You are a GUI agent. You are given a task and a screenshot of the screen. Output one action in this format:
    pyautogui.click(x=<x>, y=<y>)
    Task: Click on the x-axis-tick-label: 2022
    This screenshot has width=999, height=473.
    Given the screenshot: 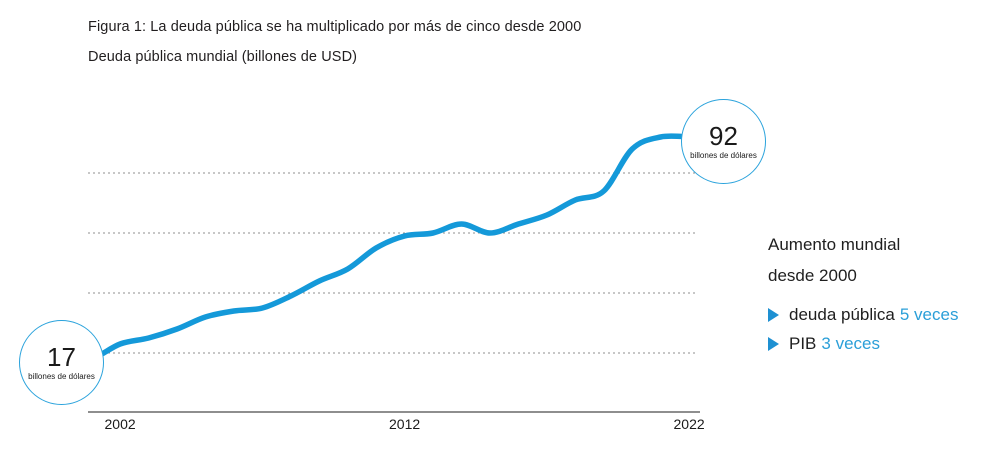 What is the action you would take?
    pyautogui.click(x=689, y=424)
    